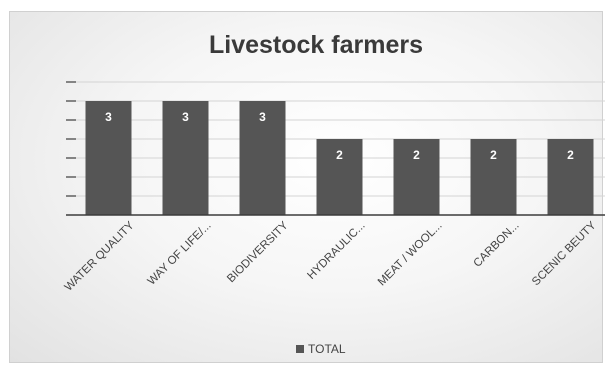 This screenshot has width=612, height=369. Describe the element at coordinates (300, 349) in the screenshot. I see `legend-swatch` at that location.